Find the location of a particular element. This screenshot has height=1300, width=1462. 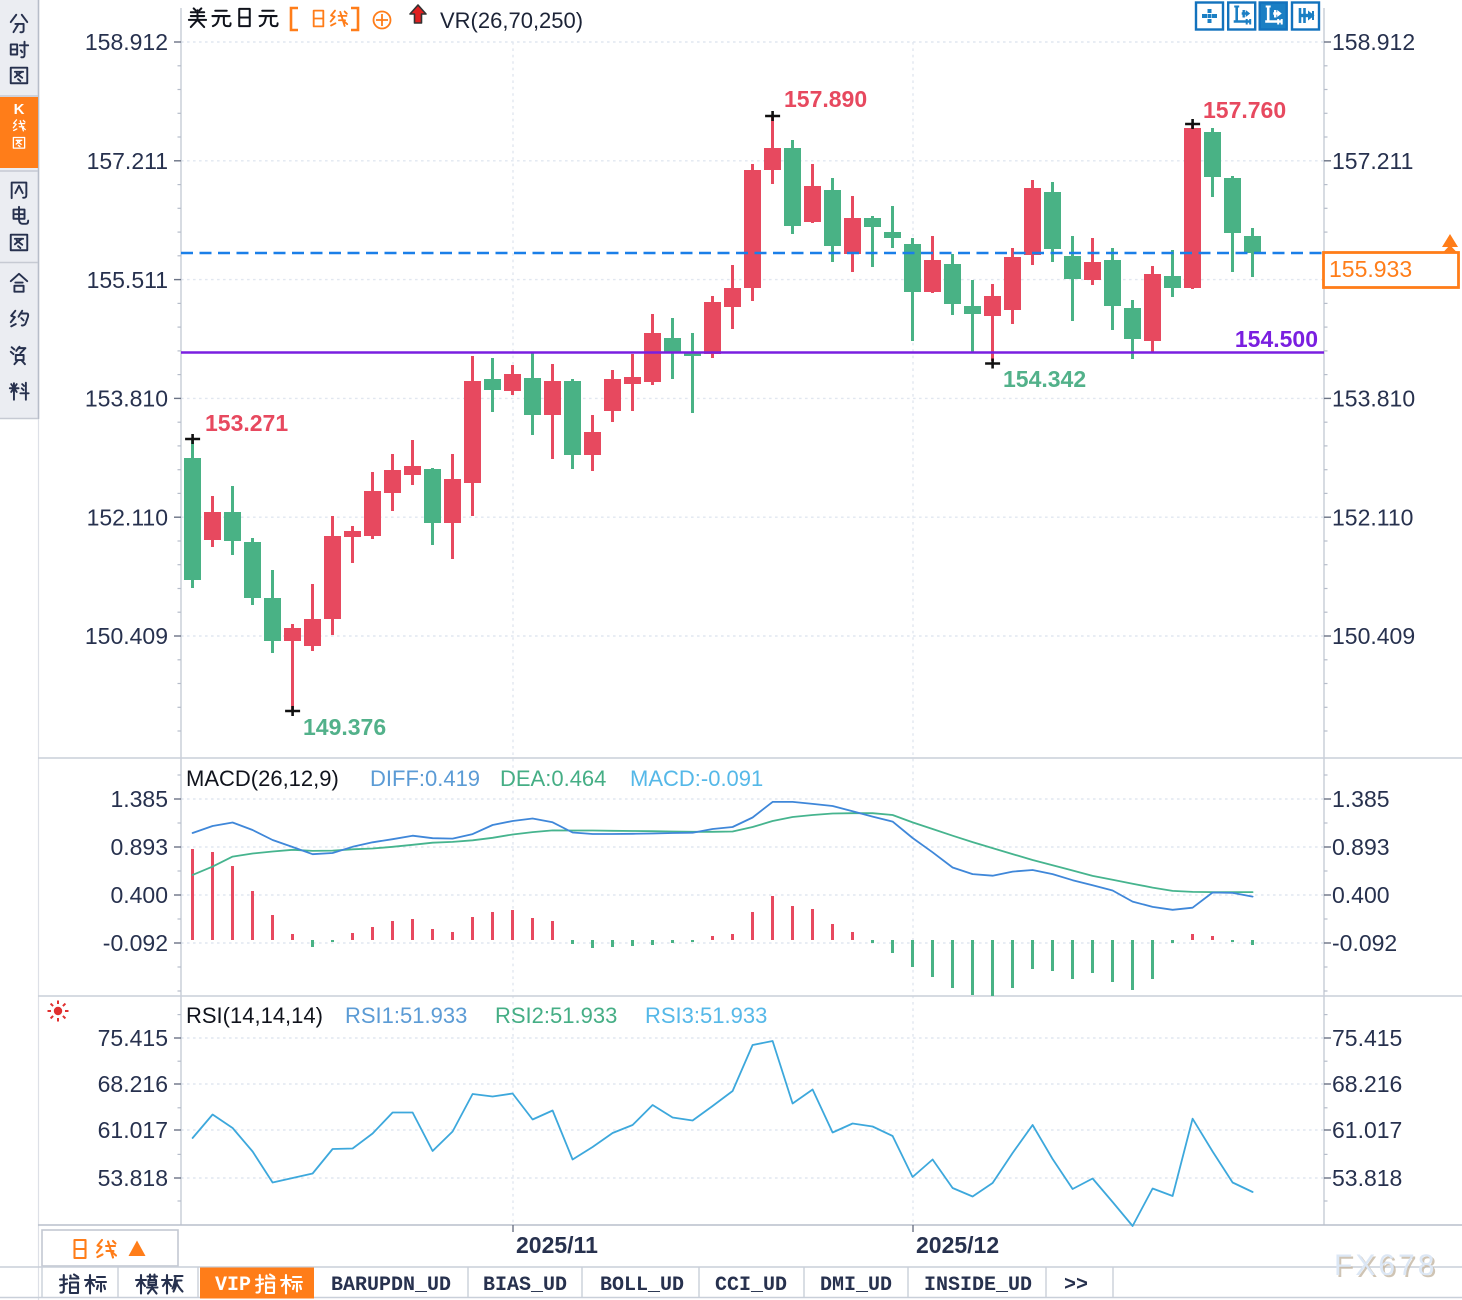

svg-text: BIAS_UD is located at coordinates (525, 1285).